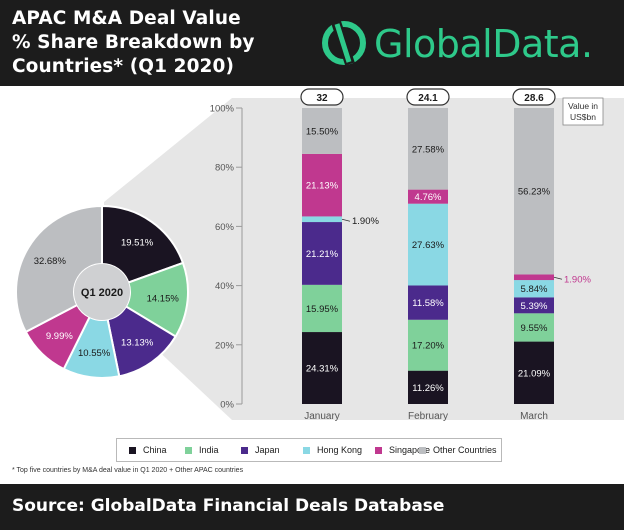  I want to click on bar-label-february-japan: 11.58%, so click(428, 303).